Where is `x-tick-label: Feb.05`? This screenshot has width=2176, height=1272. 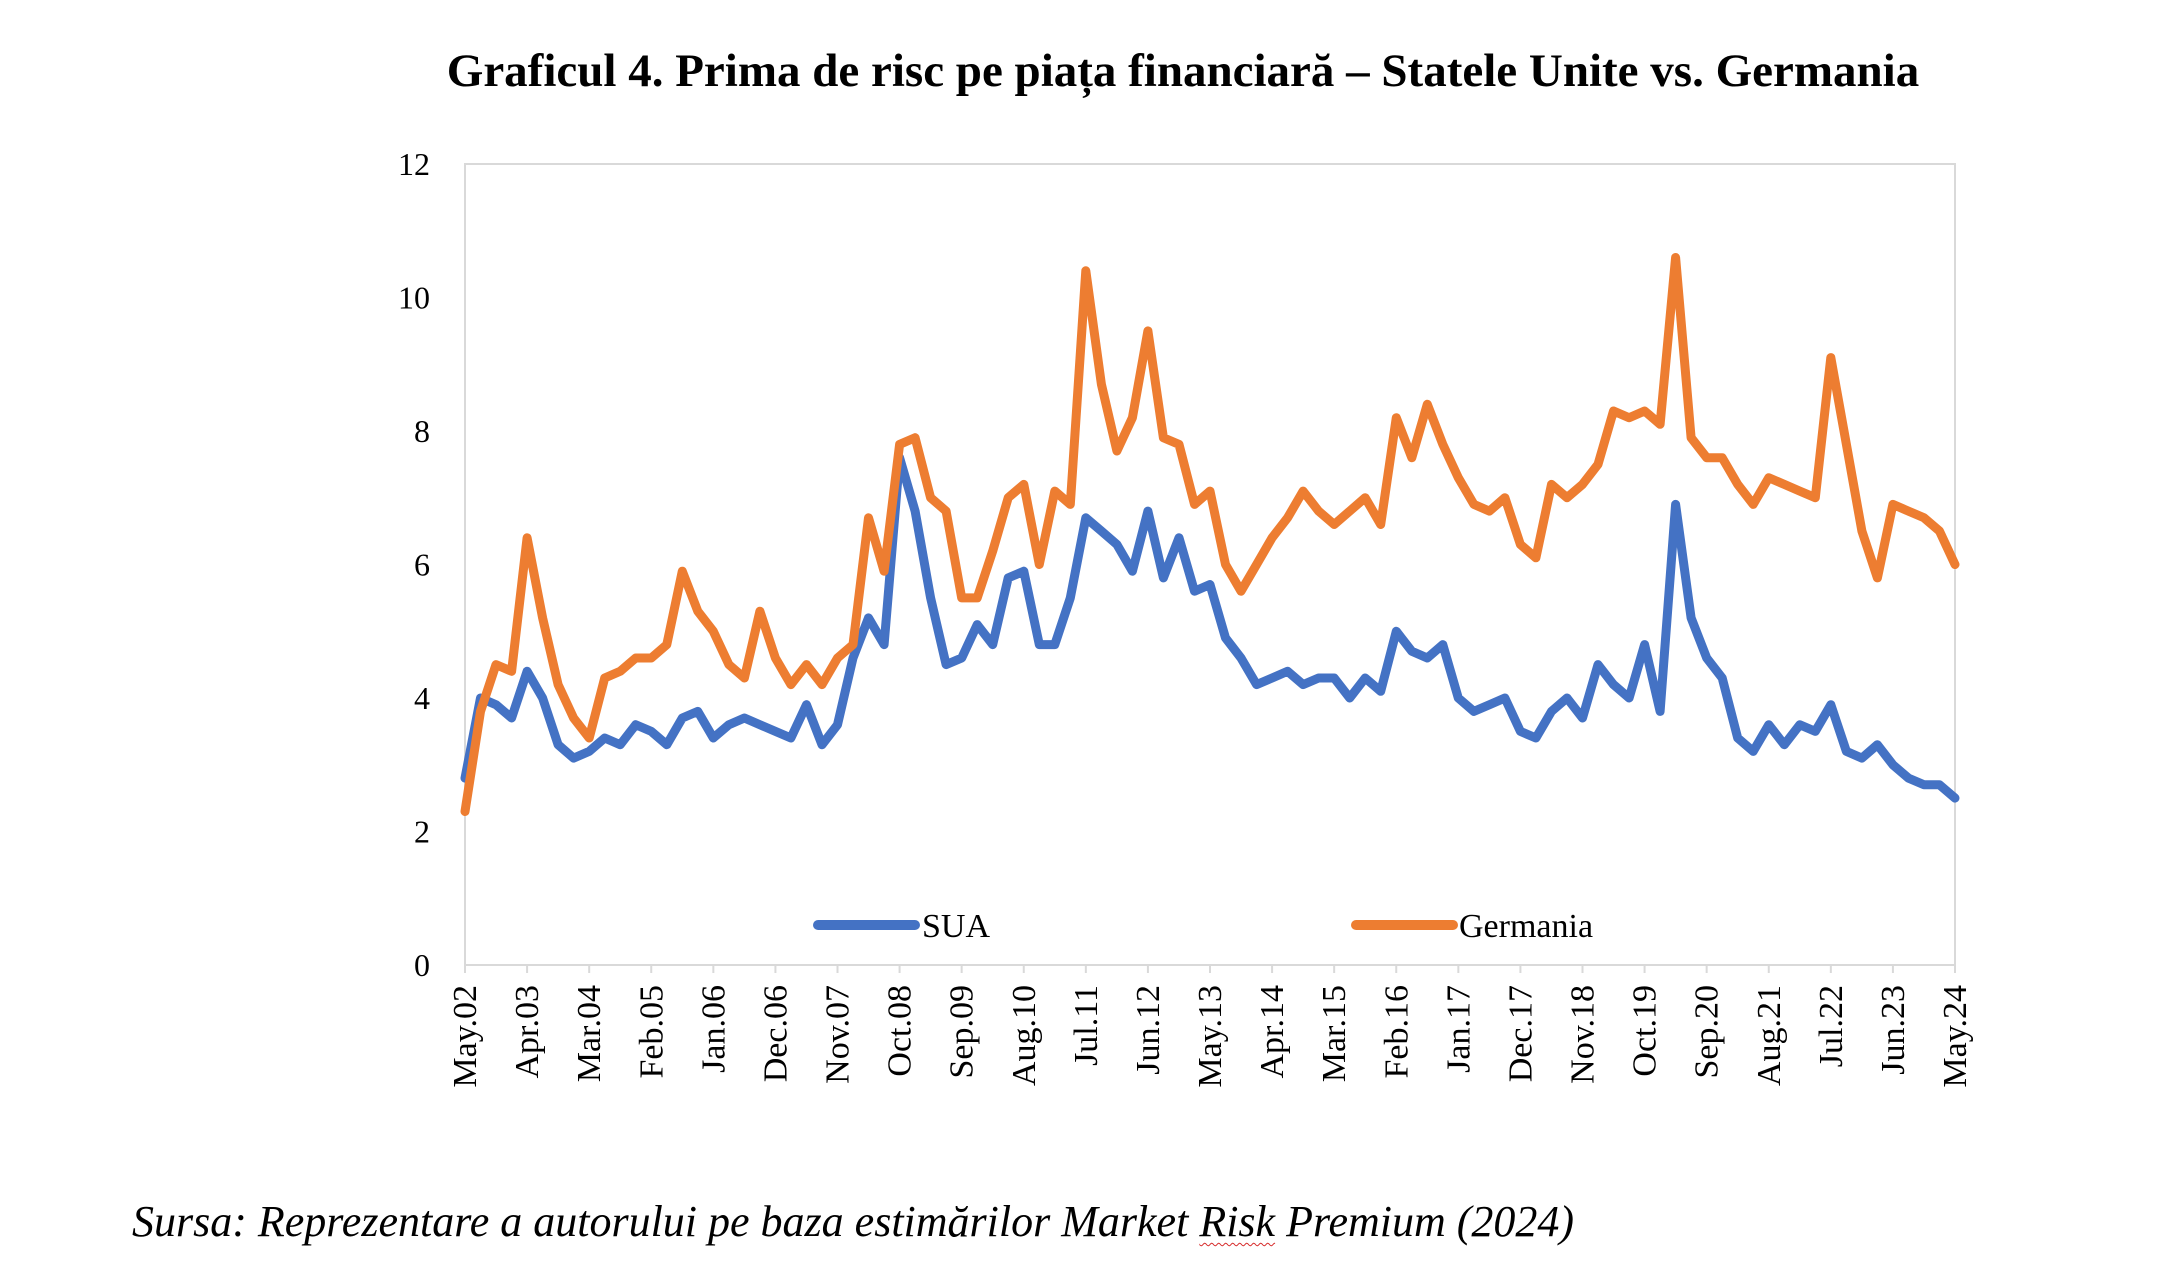 x-tick-label: Feb.05 is located at coordinates (651, 1032).